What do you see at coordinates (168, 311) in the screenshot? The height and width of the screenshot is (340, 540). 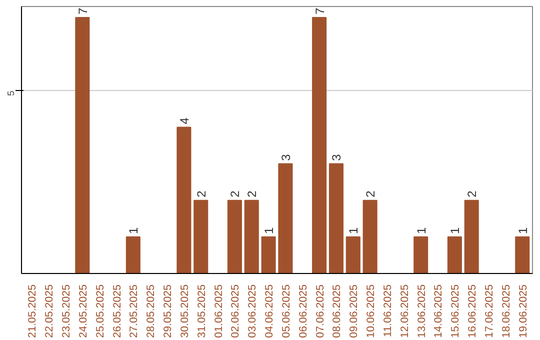 I see `x-tick-label: 29.05.2025` at bounding box center [168, 311].